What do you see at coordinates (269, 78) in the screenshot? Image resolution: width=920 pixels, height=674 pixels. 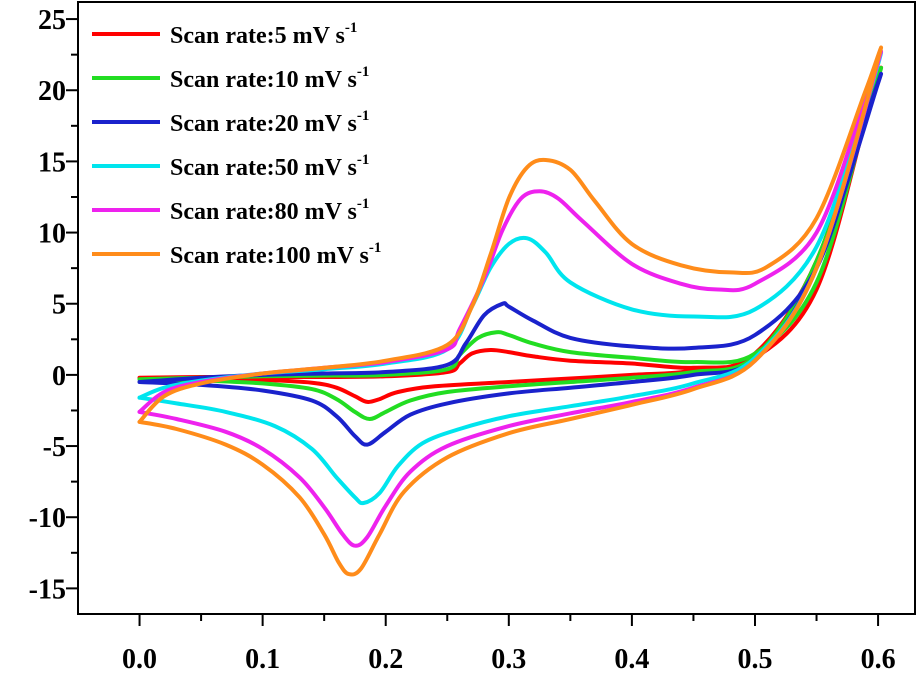 I see `legend-label: Scan rate:10 mV s-1` at bounding box center [269, 78].